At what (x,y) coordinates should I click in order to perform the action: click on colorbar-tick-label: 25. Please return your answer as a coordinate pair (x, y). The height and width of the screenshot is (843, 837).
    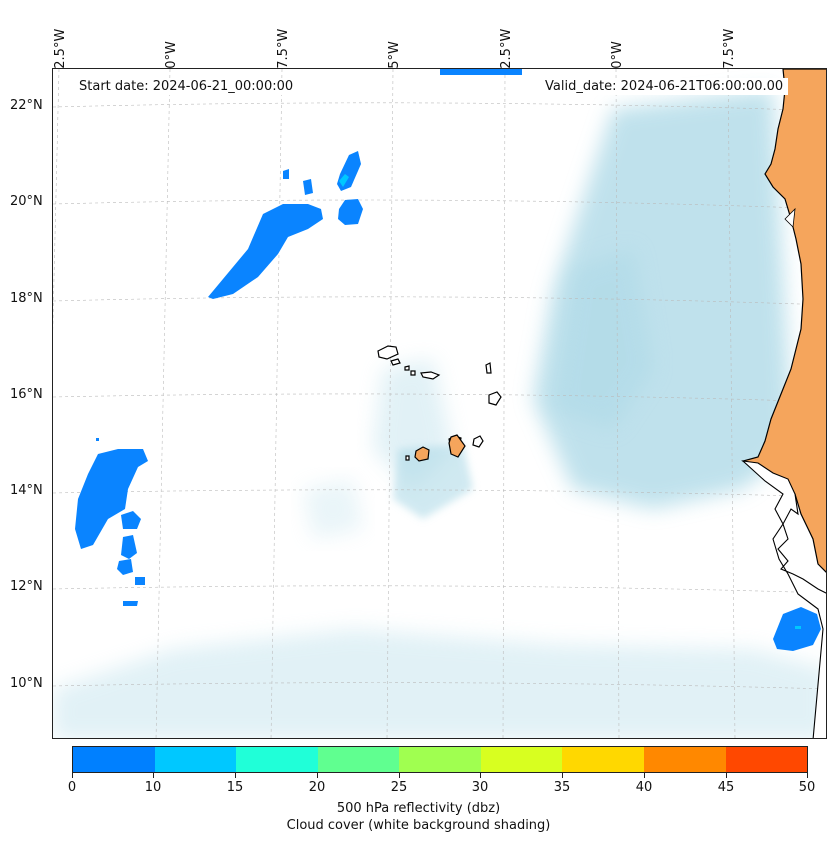
    Looking at the image, I should click on (399, 787).